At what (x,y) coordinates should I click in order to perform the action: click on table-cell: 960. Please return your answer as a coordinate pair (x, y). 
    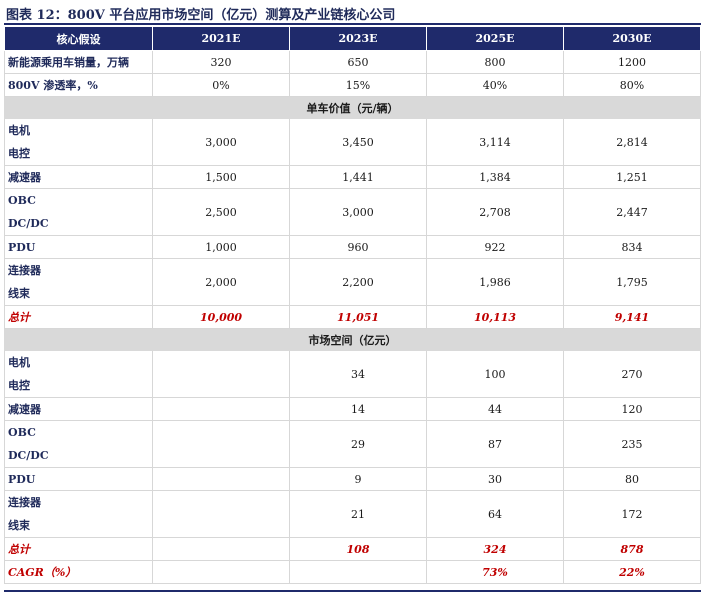
    Looking at the image, I should click on (358, 247).